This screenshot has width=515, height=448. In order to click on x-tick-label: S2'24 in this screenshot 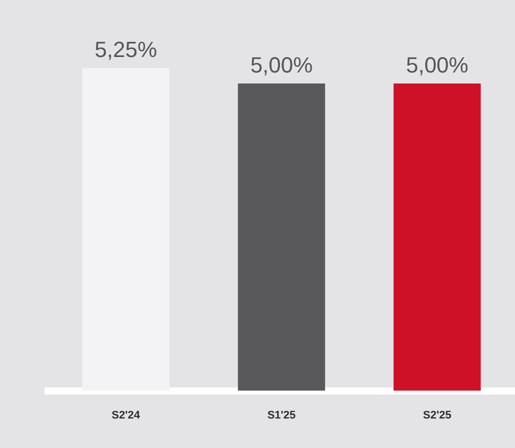, I will do `click(126, 415)`.